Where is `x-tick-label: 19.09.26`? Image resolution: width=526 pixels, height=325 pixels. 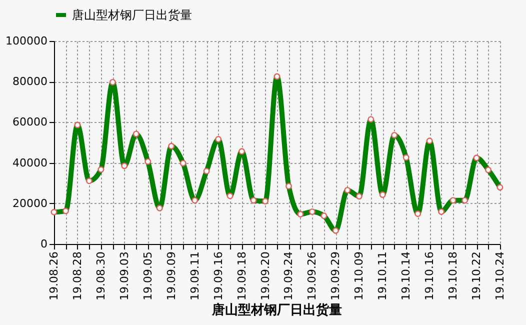 x-tick-label: 19.09.26 is located at coordinates (312, 276).